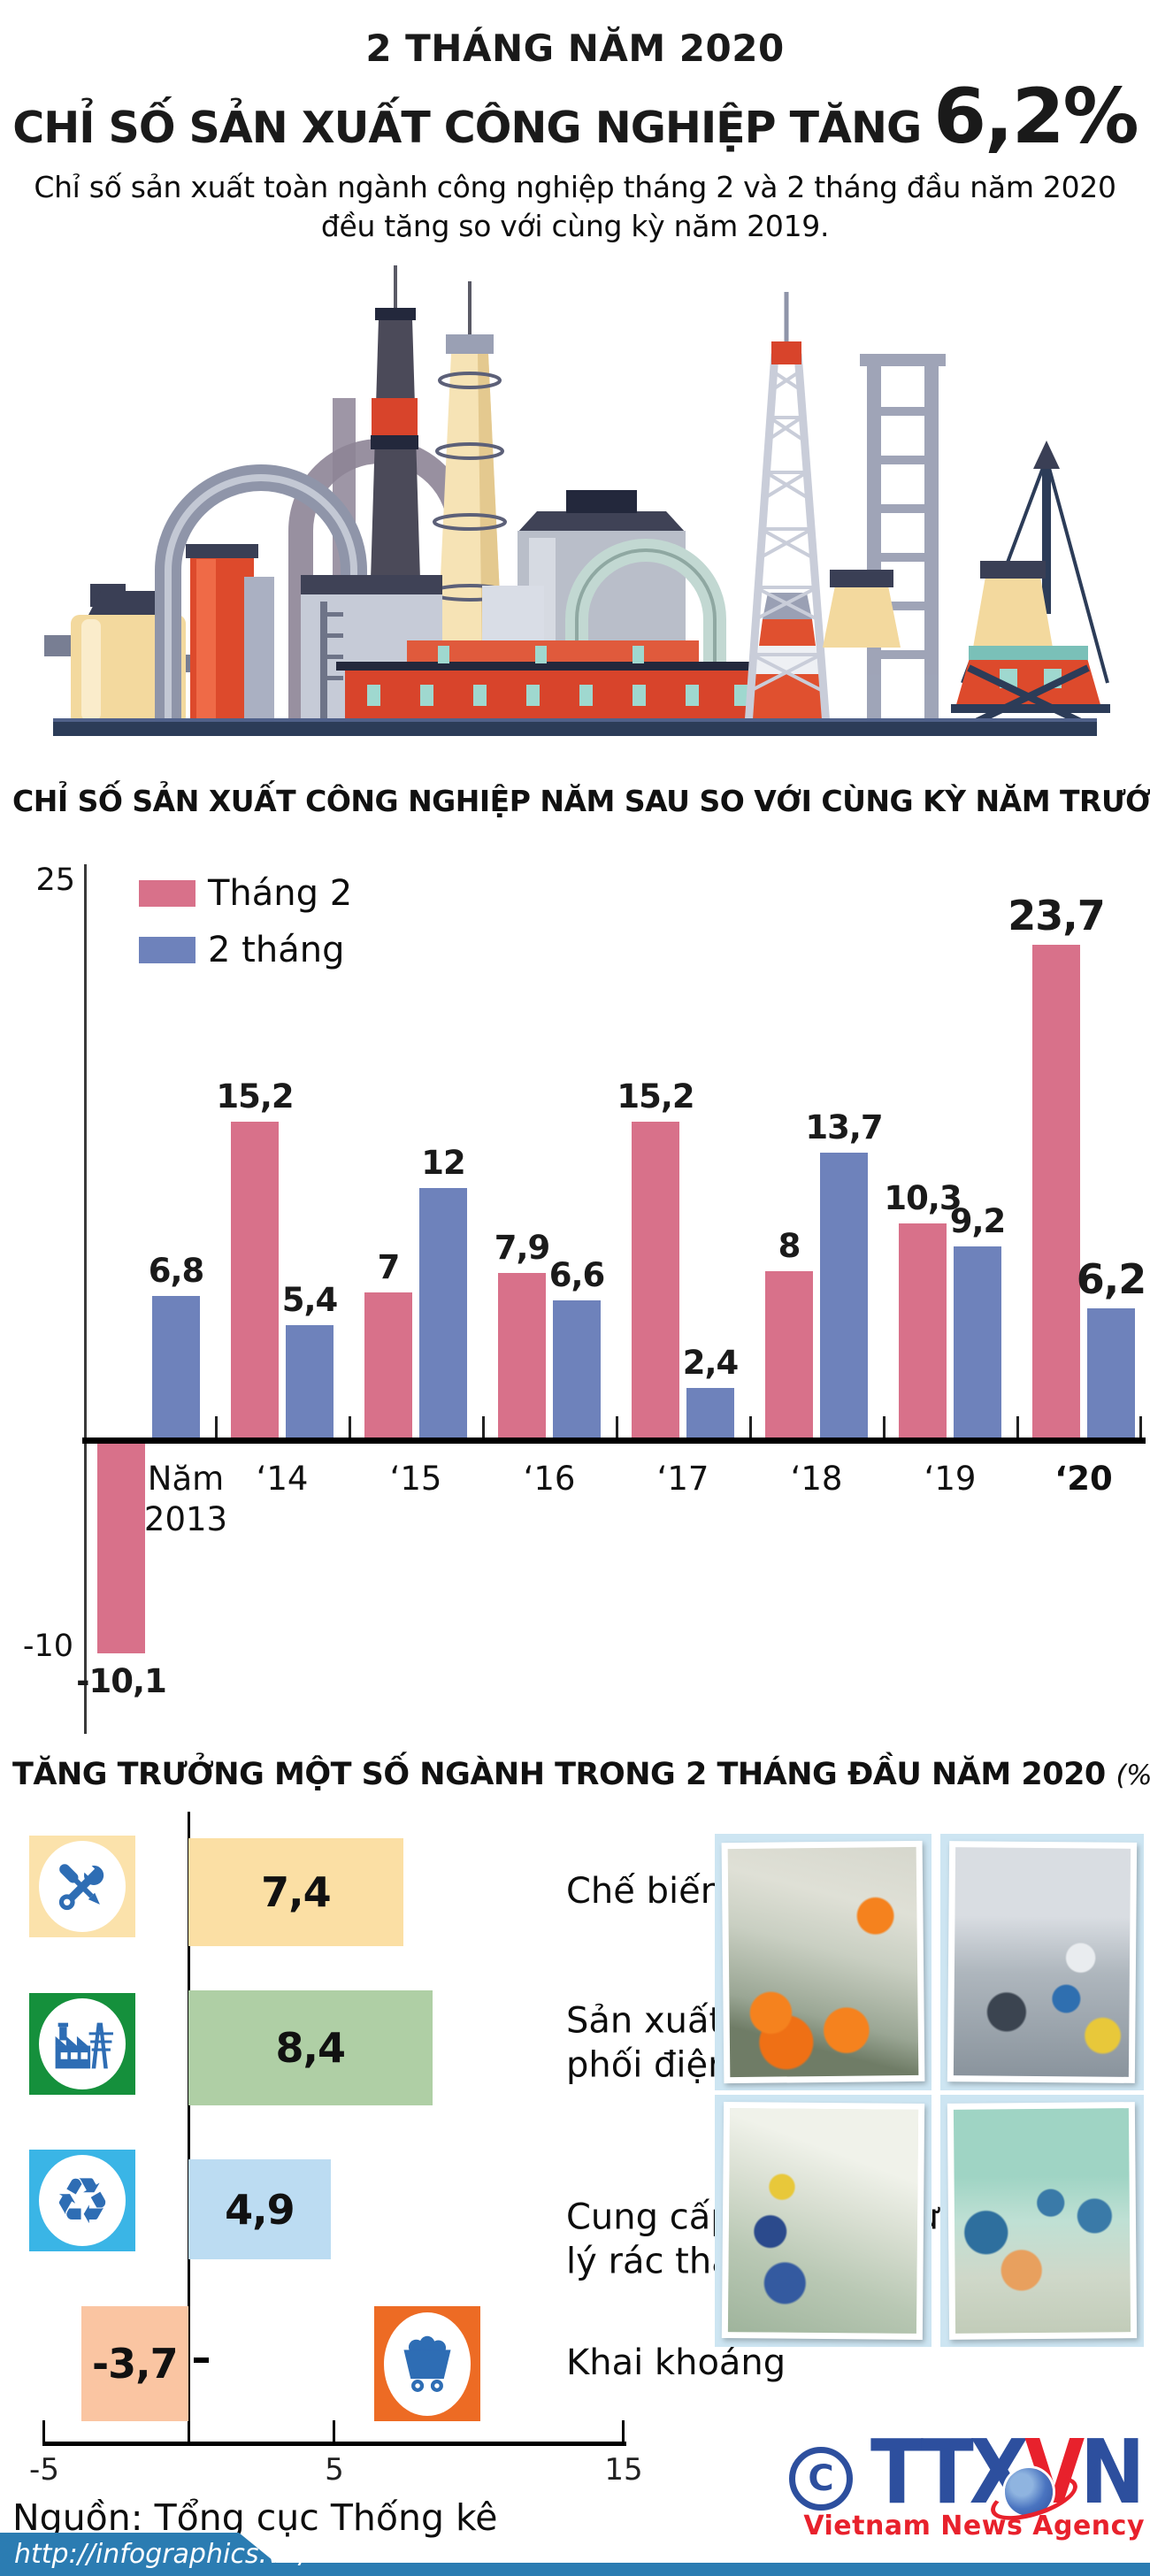  I want to click on globe-icon, so click(1029, 2492).